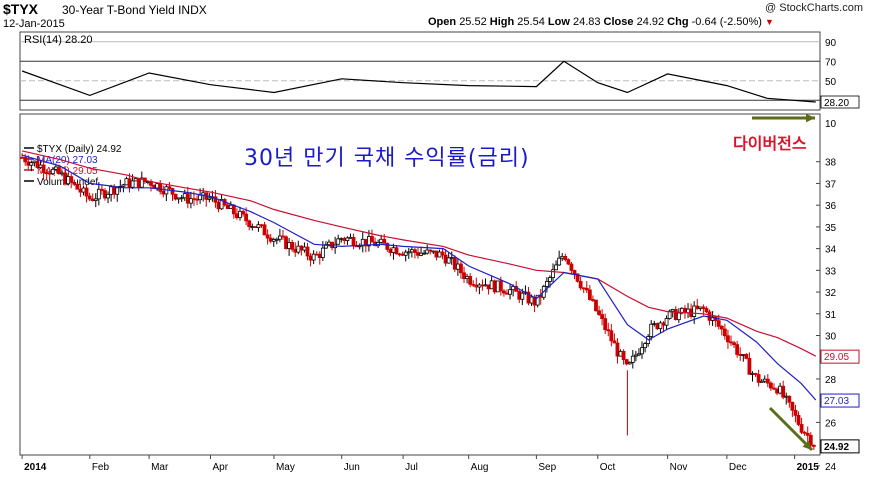 The image size is (871, 478). I want to click on price-tick-label: 30, so click(831, 337).